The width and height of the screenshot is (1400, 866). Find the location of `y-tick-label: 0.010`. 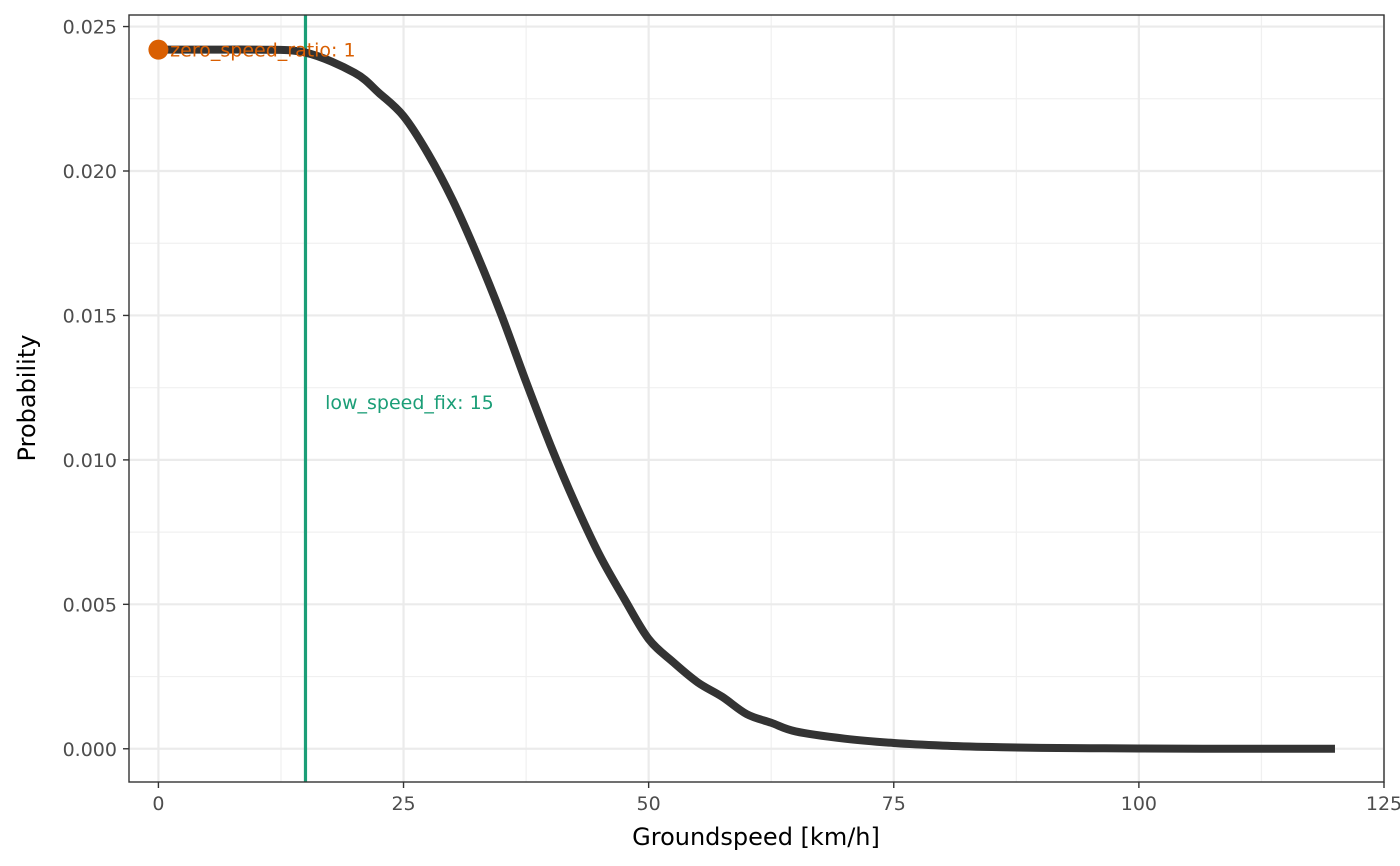

y-tick-label: 0.010 is located at coordinates (90, 461).